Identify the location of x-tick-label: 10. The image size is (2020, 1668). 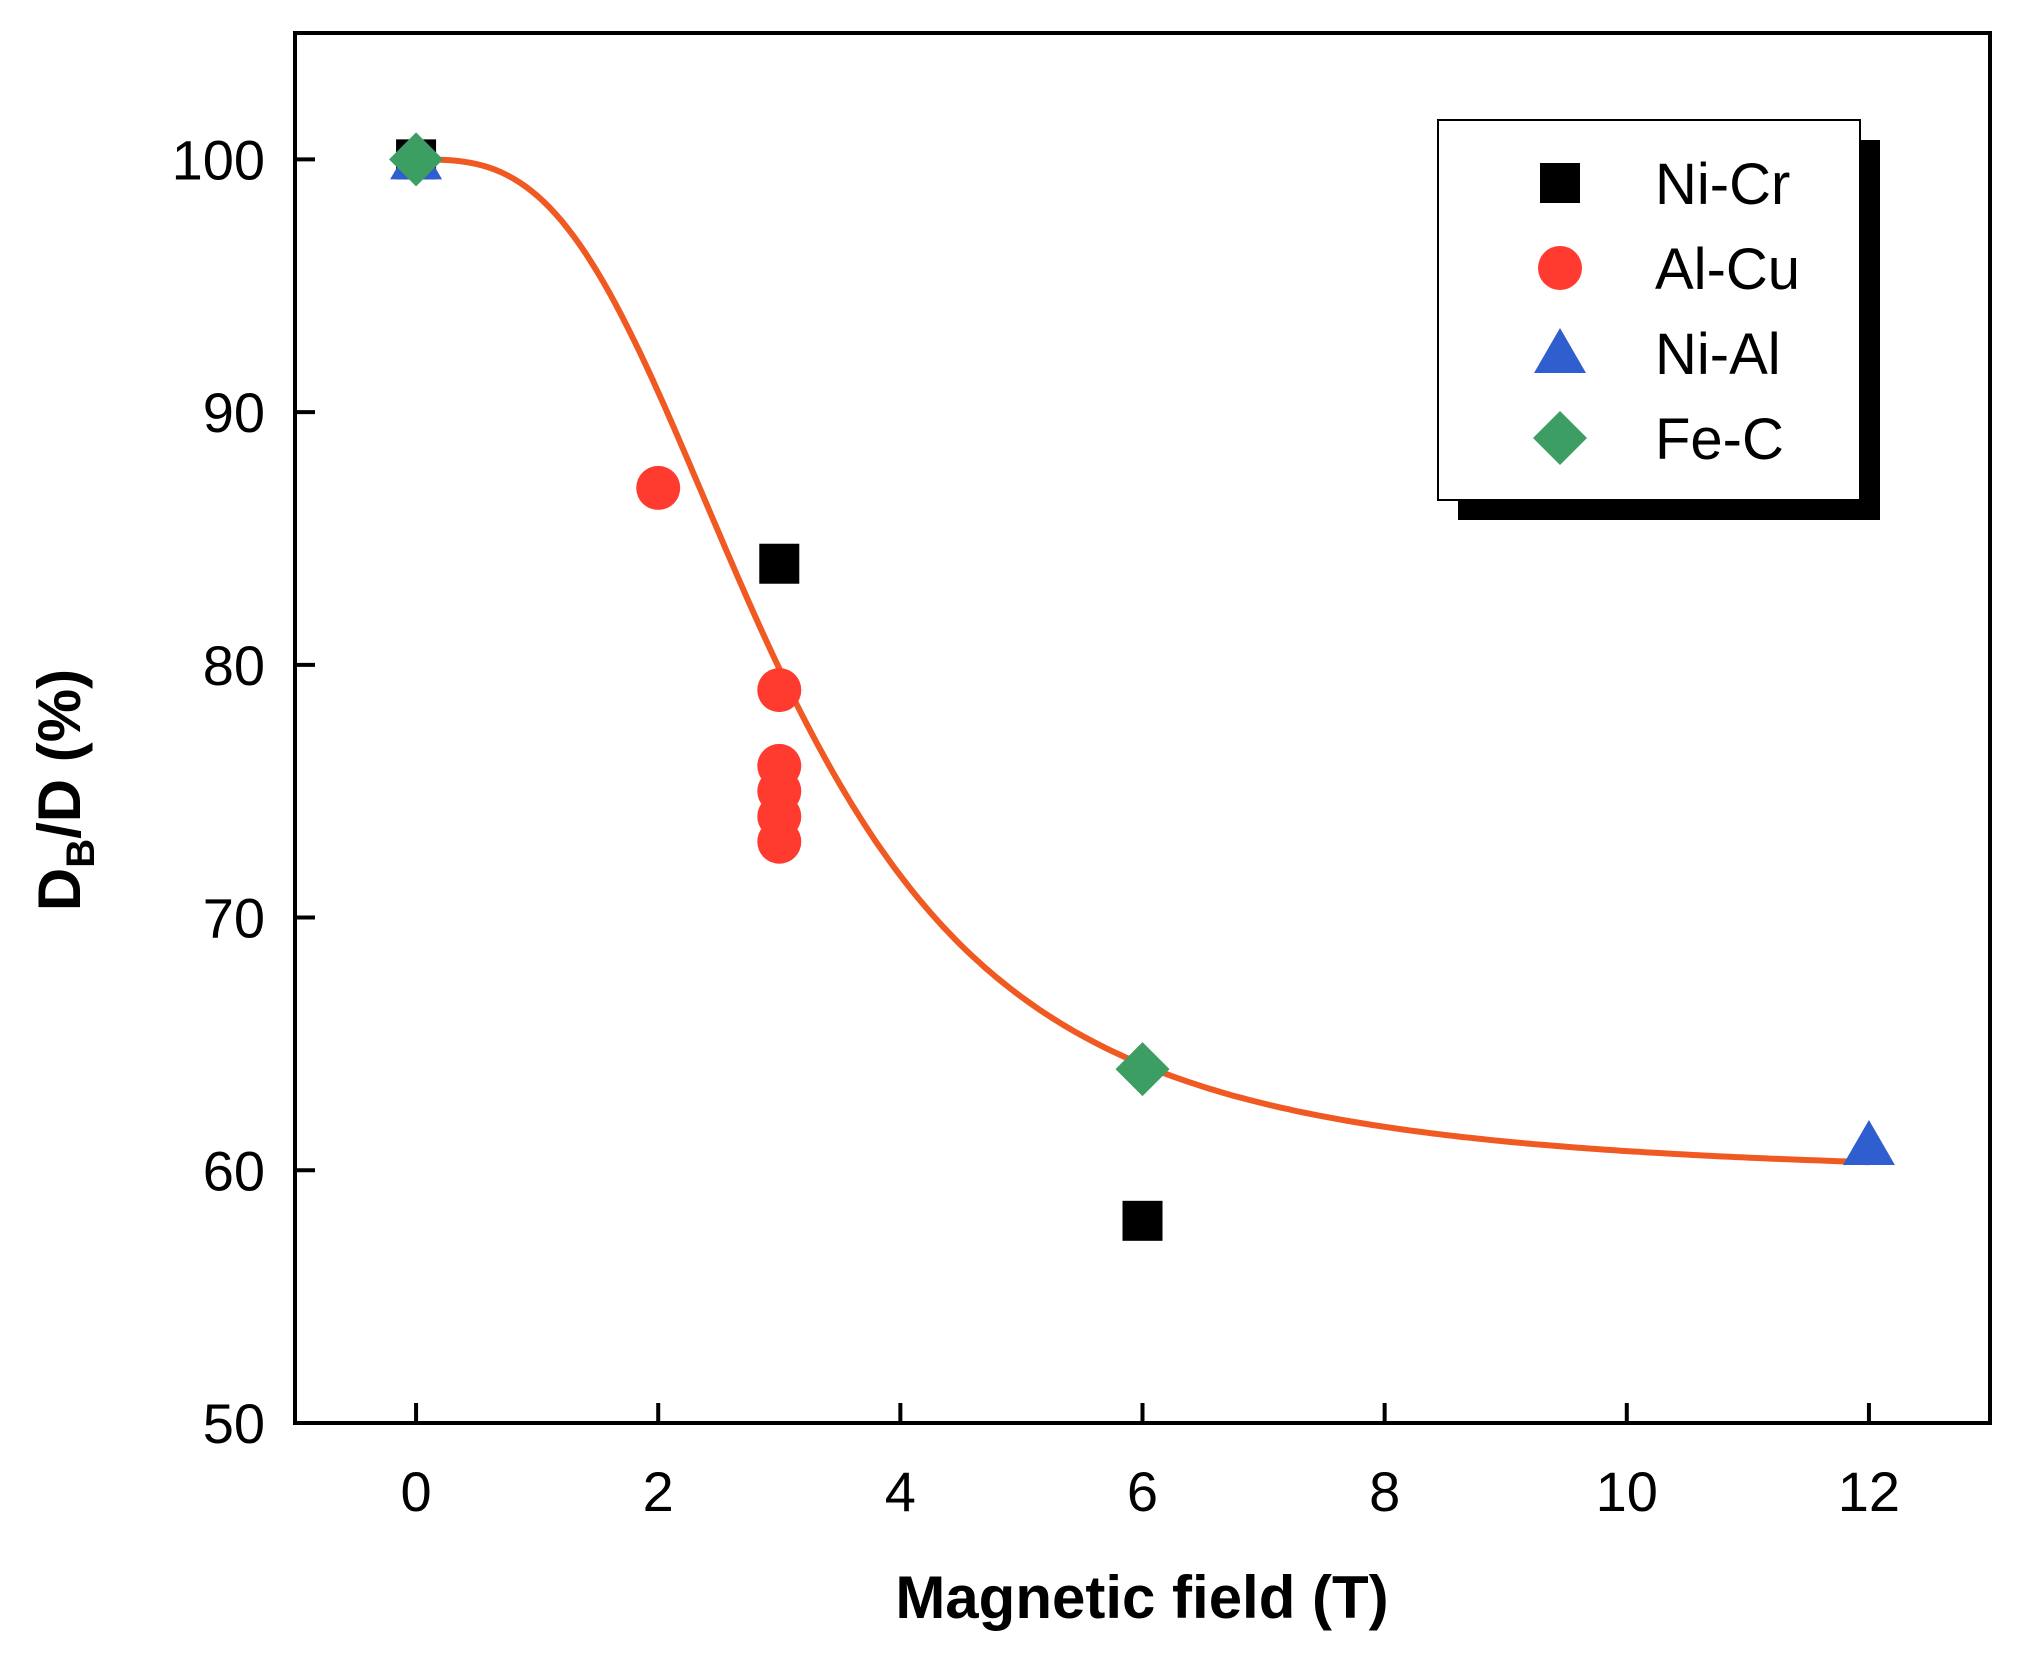
(1627, 1491).